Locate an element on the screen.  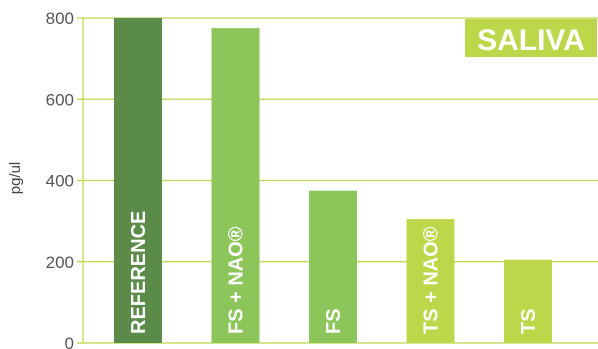
saliva-badge: SALIVA is located at coordinates (531, 38).